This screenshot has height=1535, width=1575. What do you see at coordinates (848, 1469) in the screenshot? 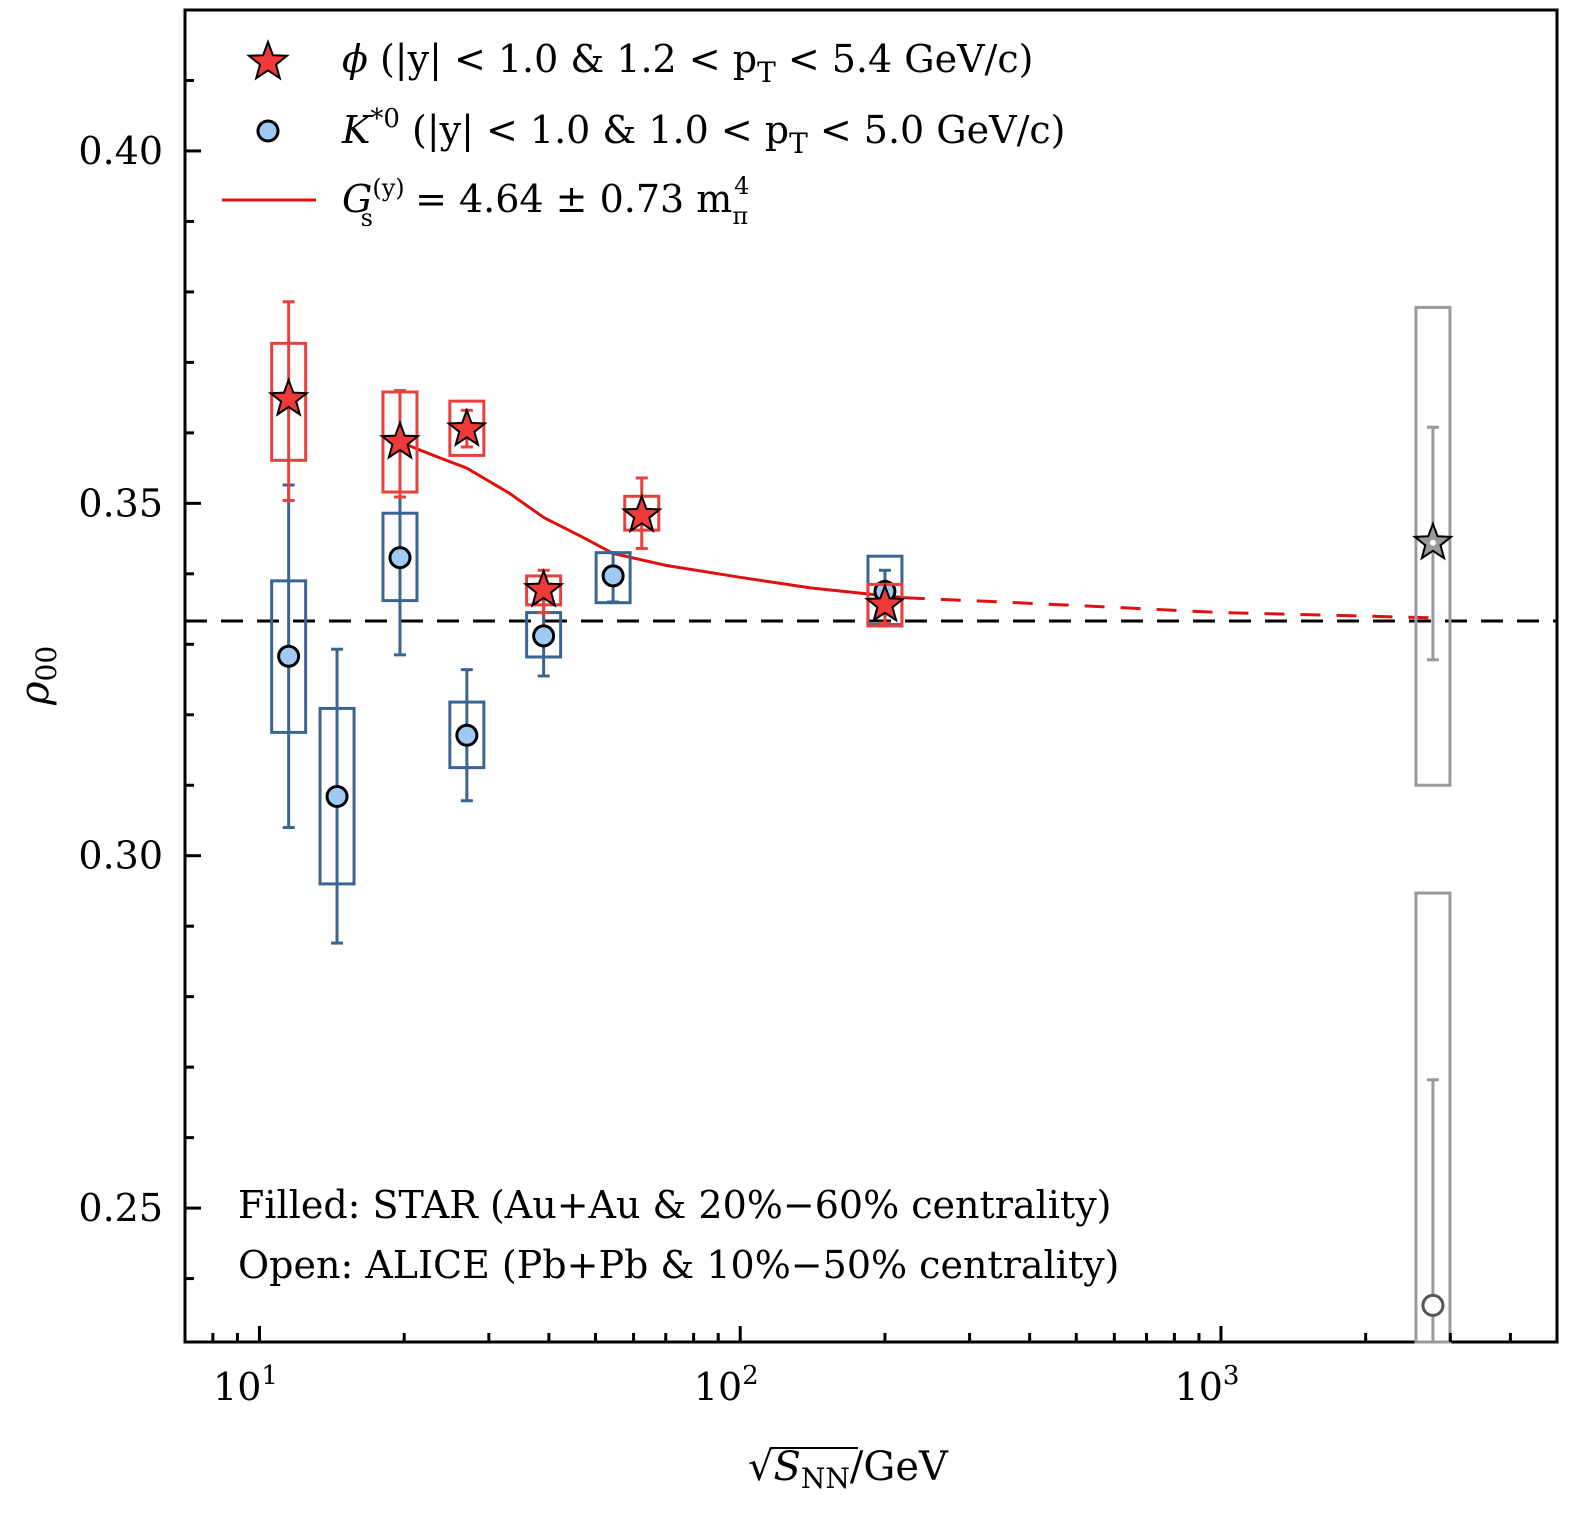
I see `x-axis-title: √SNN/GeV` at bounding box center [848, 1469].